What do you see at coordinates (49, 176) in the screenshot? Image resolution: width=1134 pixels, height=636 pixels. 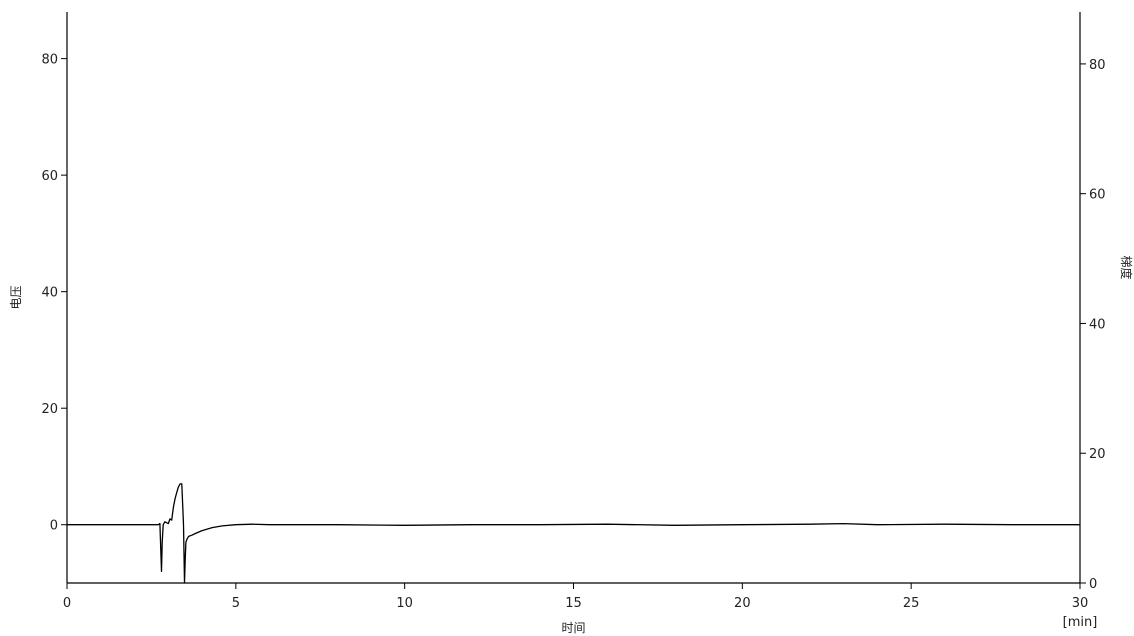 I see `left-y-tick-label: 60` at bounding box center [49, 176].